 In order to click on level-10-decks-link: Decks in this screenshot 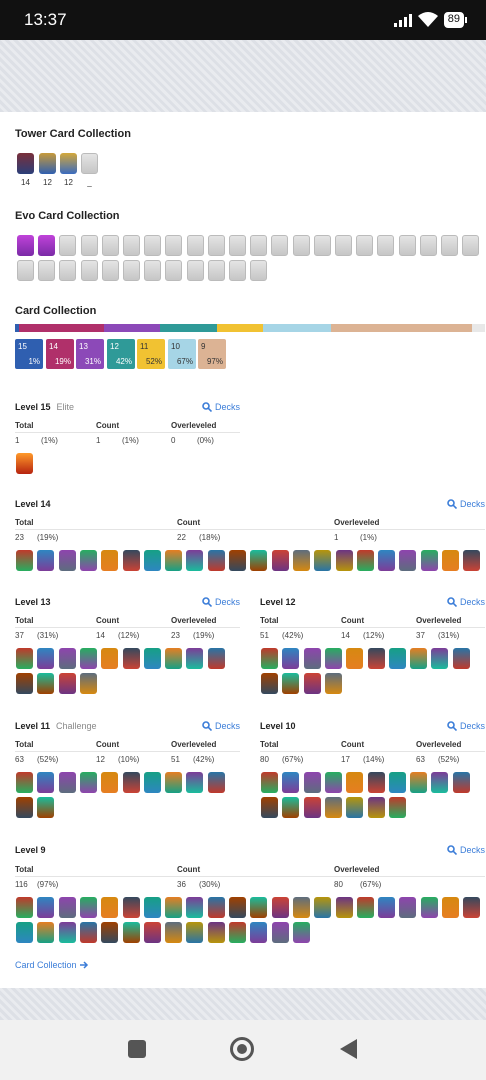, I will do `click(466, 726)`.